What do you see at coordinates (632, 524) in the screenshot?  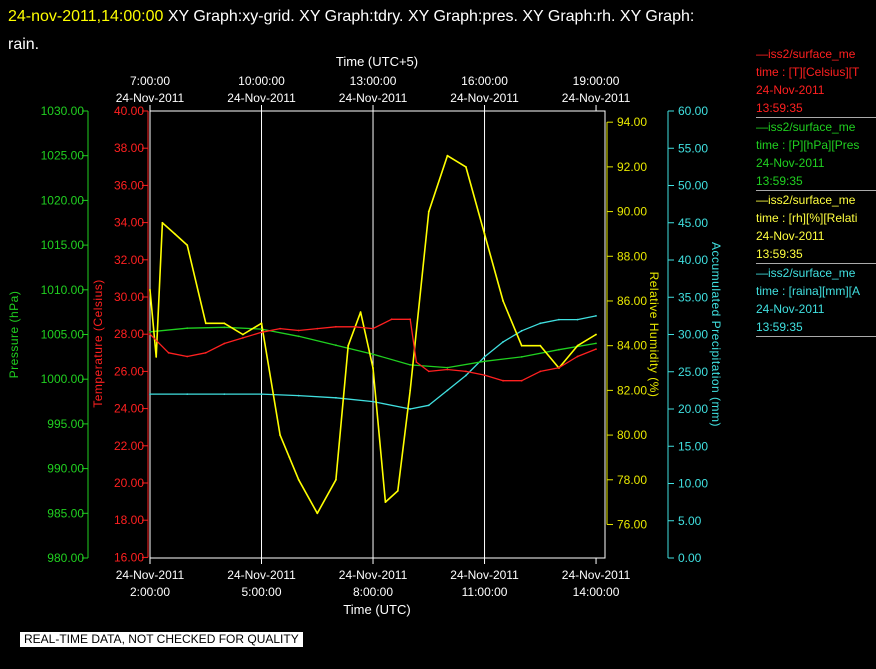 I see `rh-tick-label: 76.00` at bounding box center [632, 524].